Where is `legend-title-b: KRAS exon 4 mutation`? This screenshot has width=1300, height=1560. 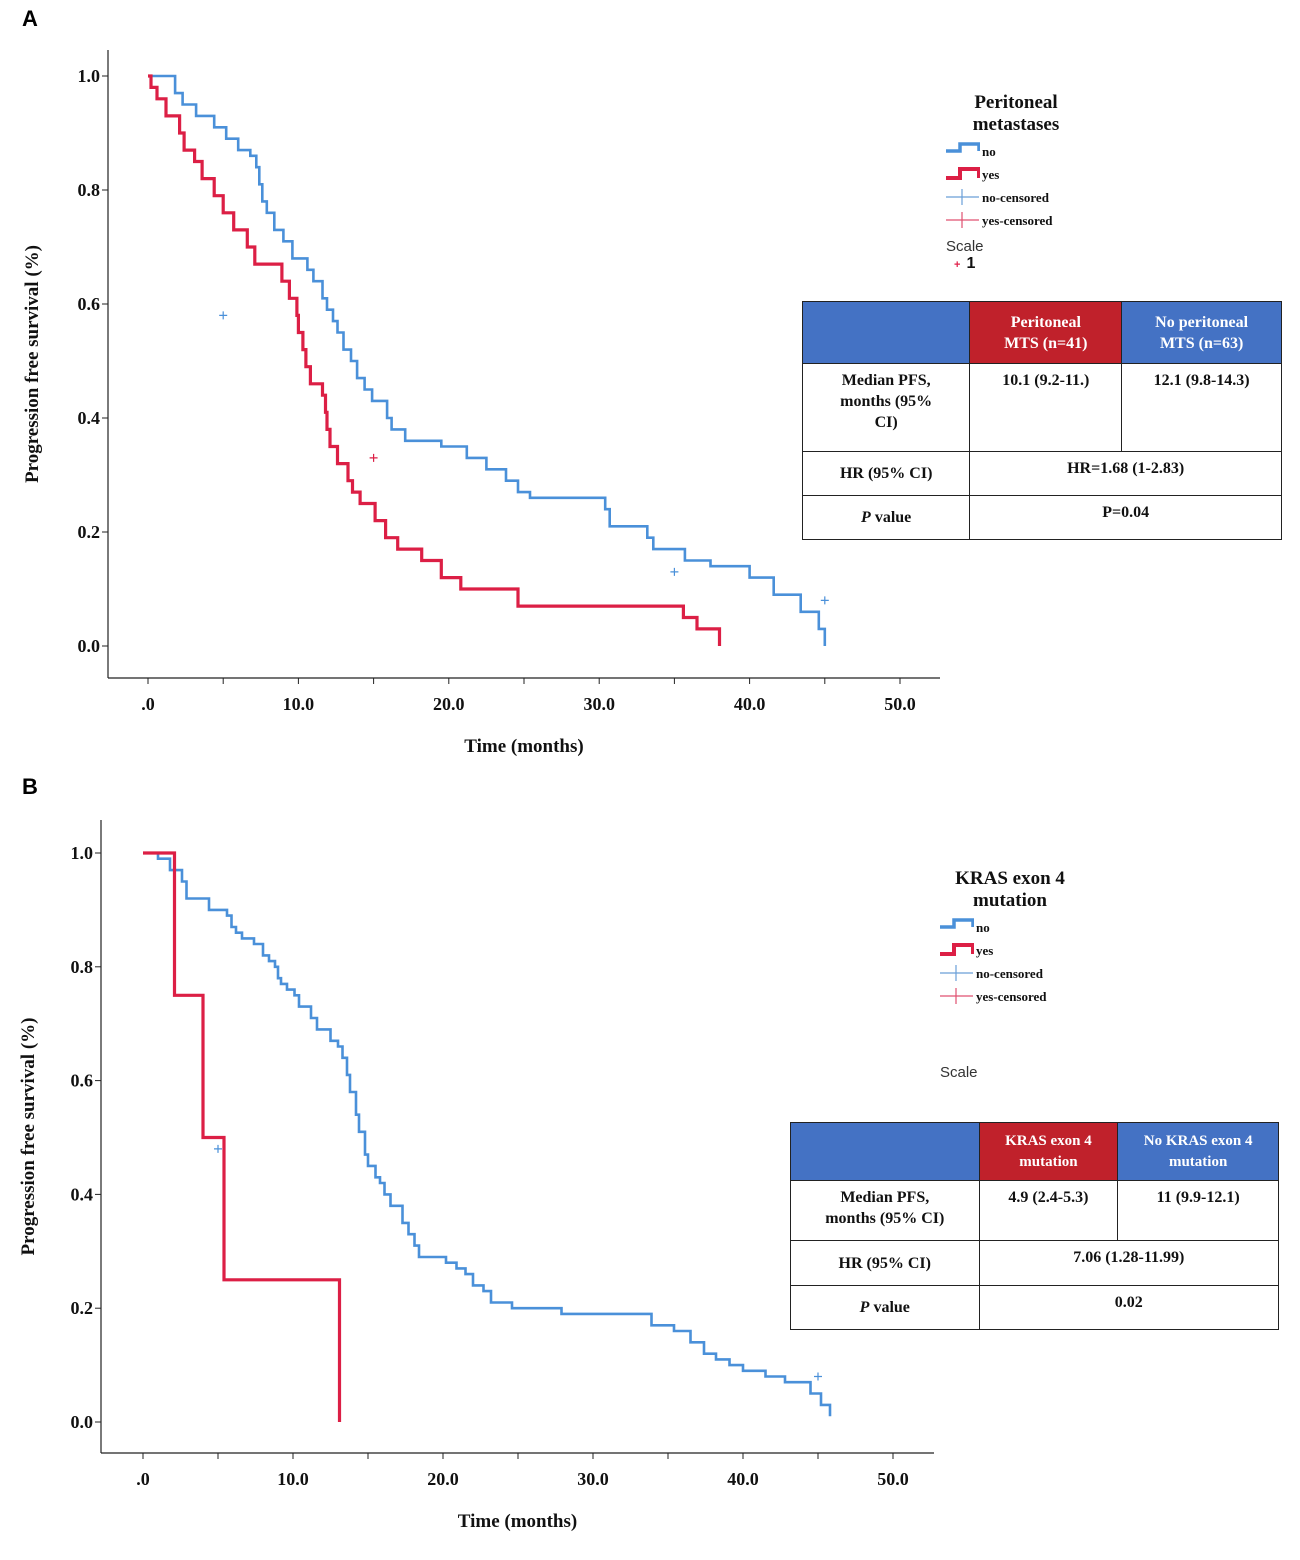 legend-title-b: KRAS exon 4 mutation is located at coordinates (1010, 890).